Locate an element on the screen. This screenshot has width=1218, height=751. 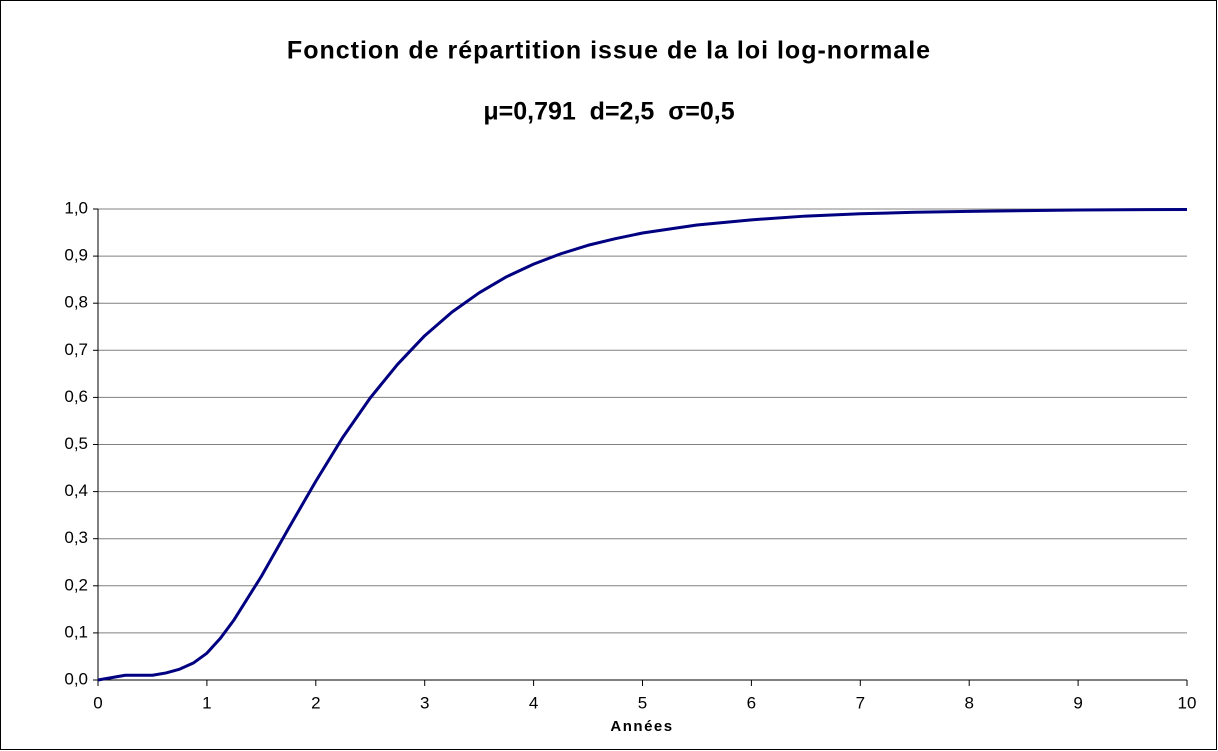
y-tick-label: 0,2 is located at coordinates (76, 584).